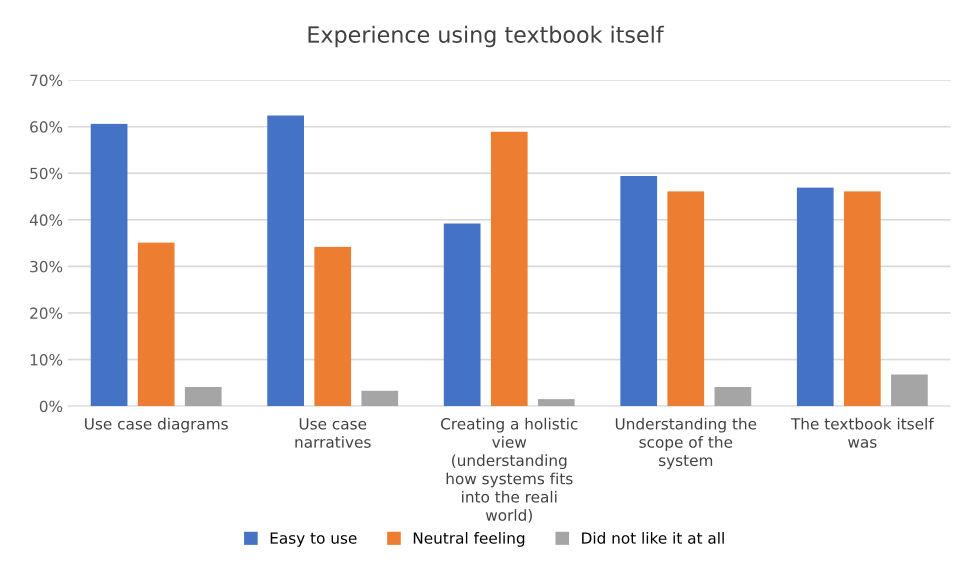  I want to click on y-tick-label: 70%, so click(46, 80).